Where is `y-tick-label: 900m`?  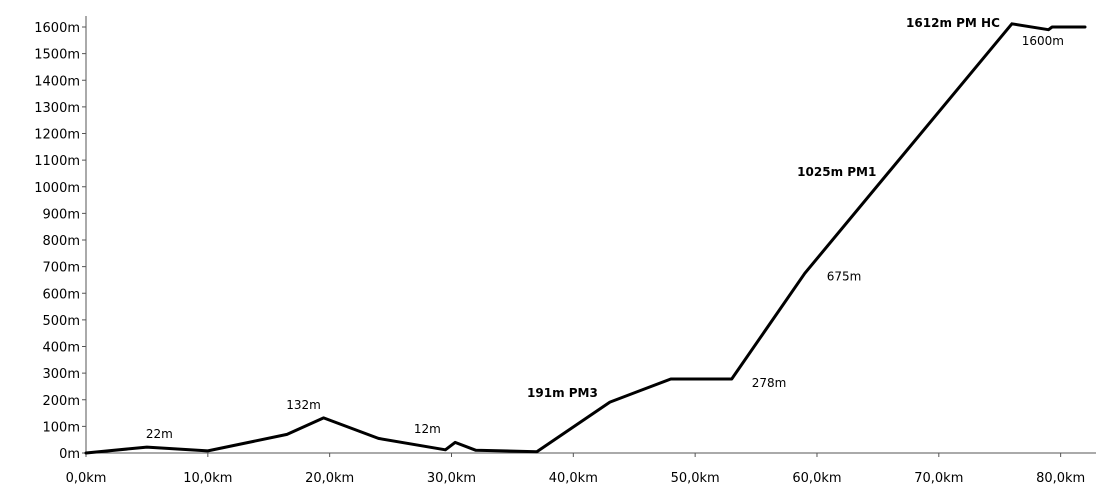 y-tick-label: 900m is located at coordinates (61, 214).